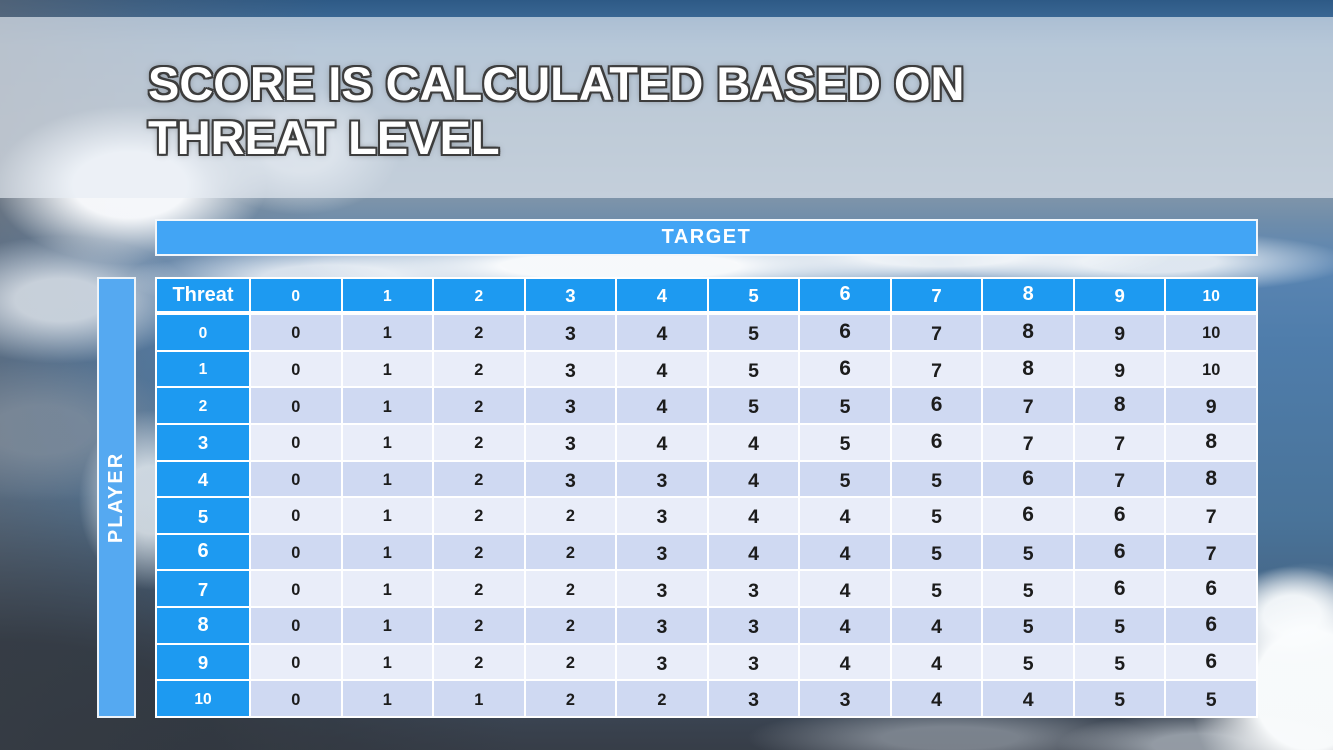  I want to click on player-threat-cell: 0, so click(203, 332).